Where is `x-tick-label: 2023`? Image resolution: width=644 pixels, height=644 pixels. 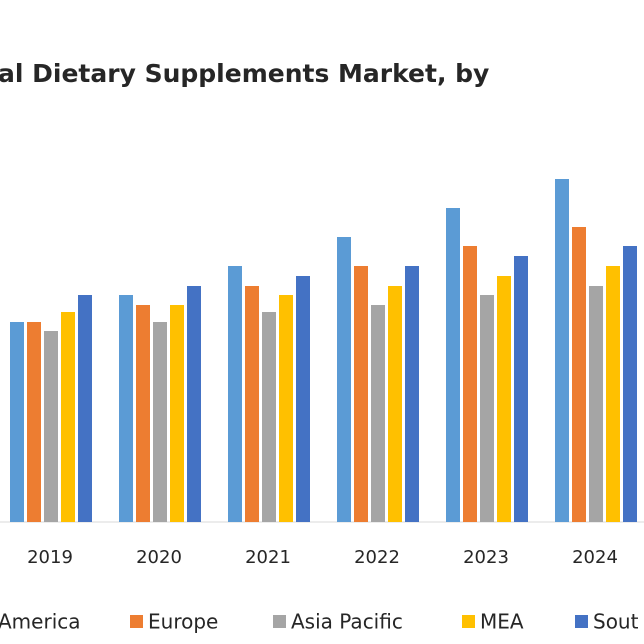 x-tick-label: 2023 is located at coordinates (486, 557).